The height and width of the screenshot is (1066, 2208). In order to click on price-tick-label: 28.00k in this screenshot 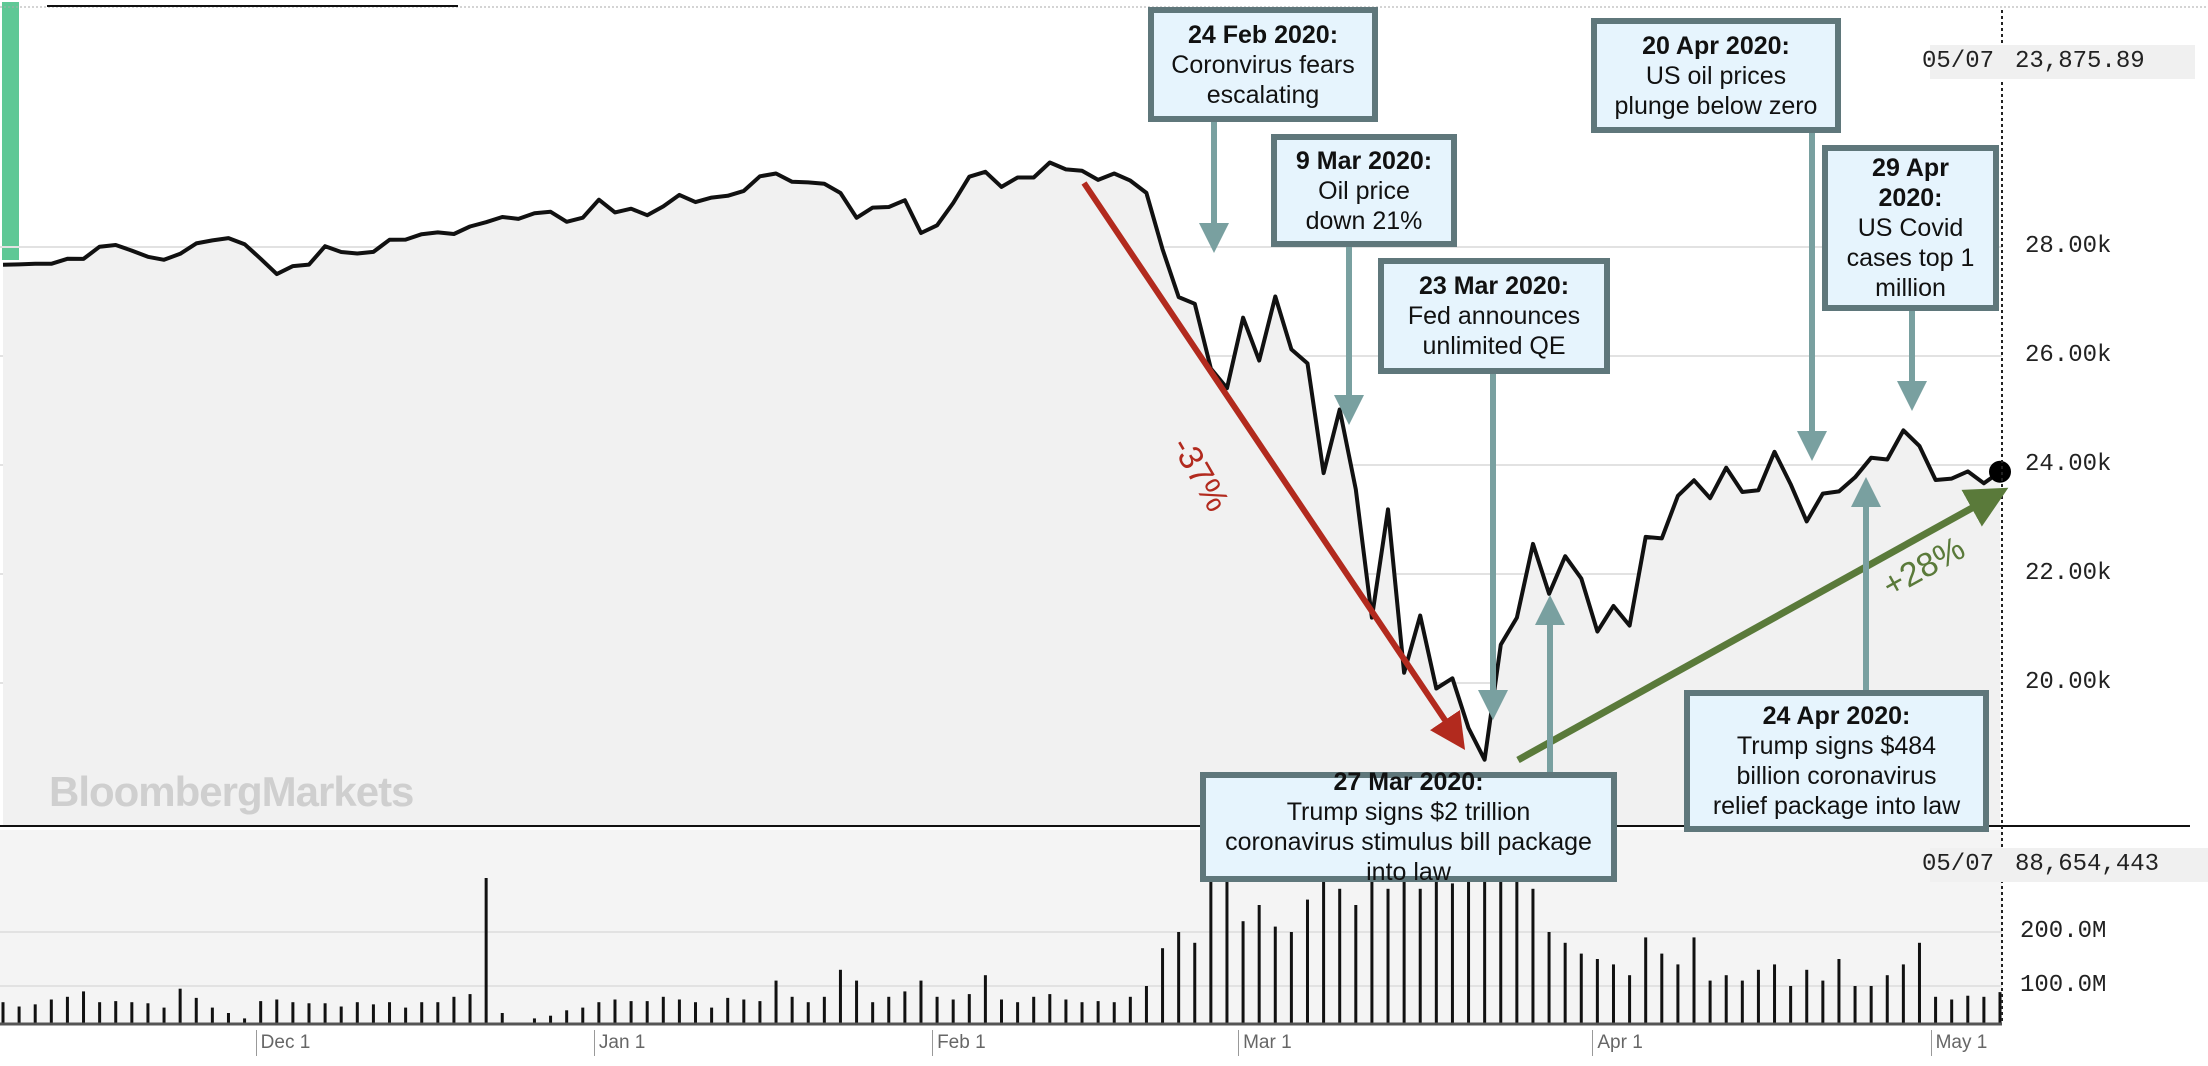, I will do `click(2068, 246)`.